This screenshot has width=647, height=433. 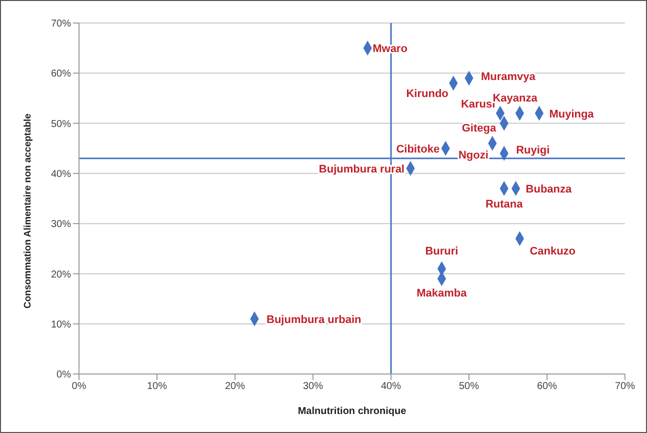 I want to click on x-tick-label: 70%, so click(x=625, y=386).